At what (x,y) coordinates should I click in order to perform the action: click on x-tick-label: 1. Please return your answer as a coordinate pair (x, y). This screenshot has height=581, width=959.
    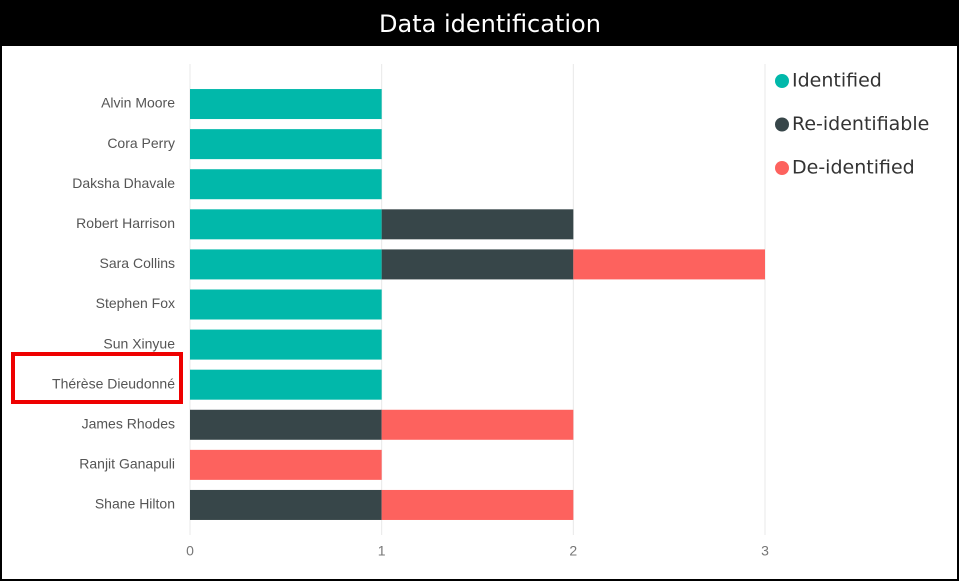
    Looking at the image, I should click on (382, 551).